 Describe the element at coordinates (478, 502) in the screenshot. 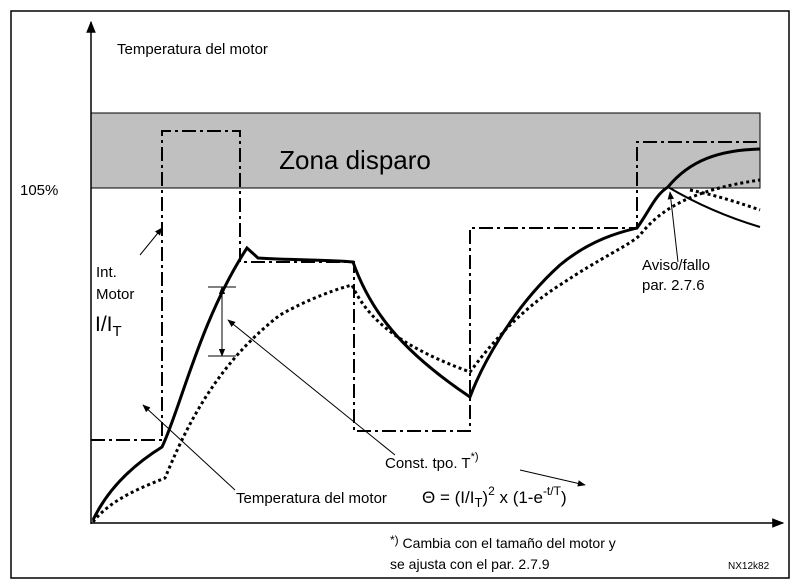

I see `f: T` at that location.